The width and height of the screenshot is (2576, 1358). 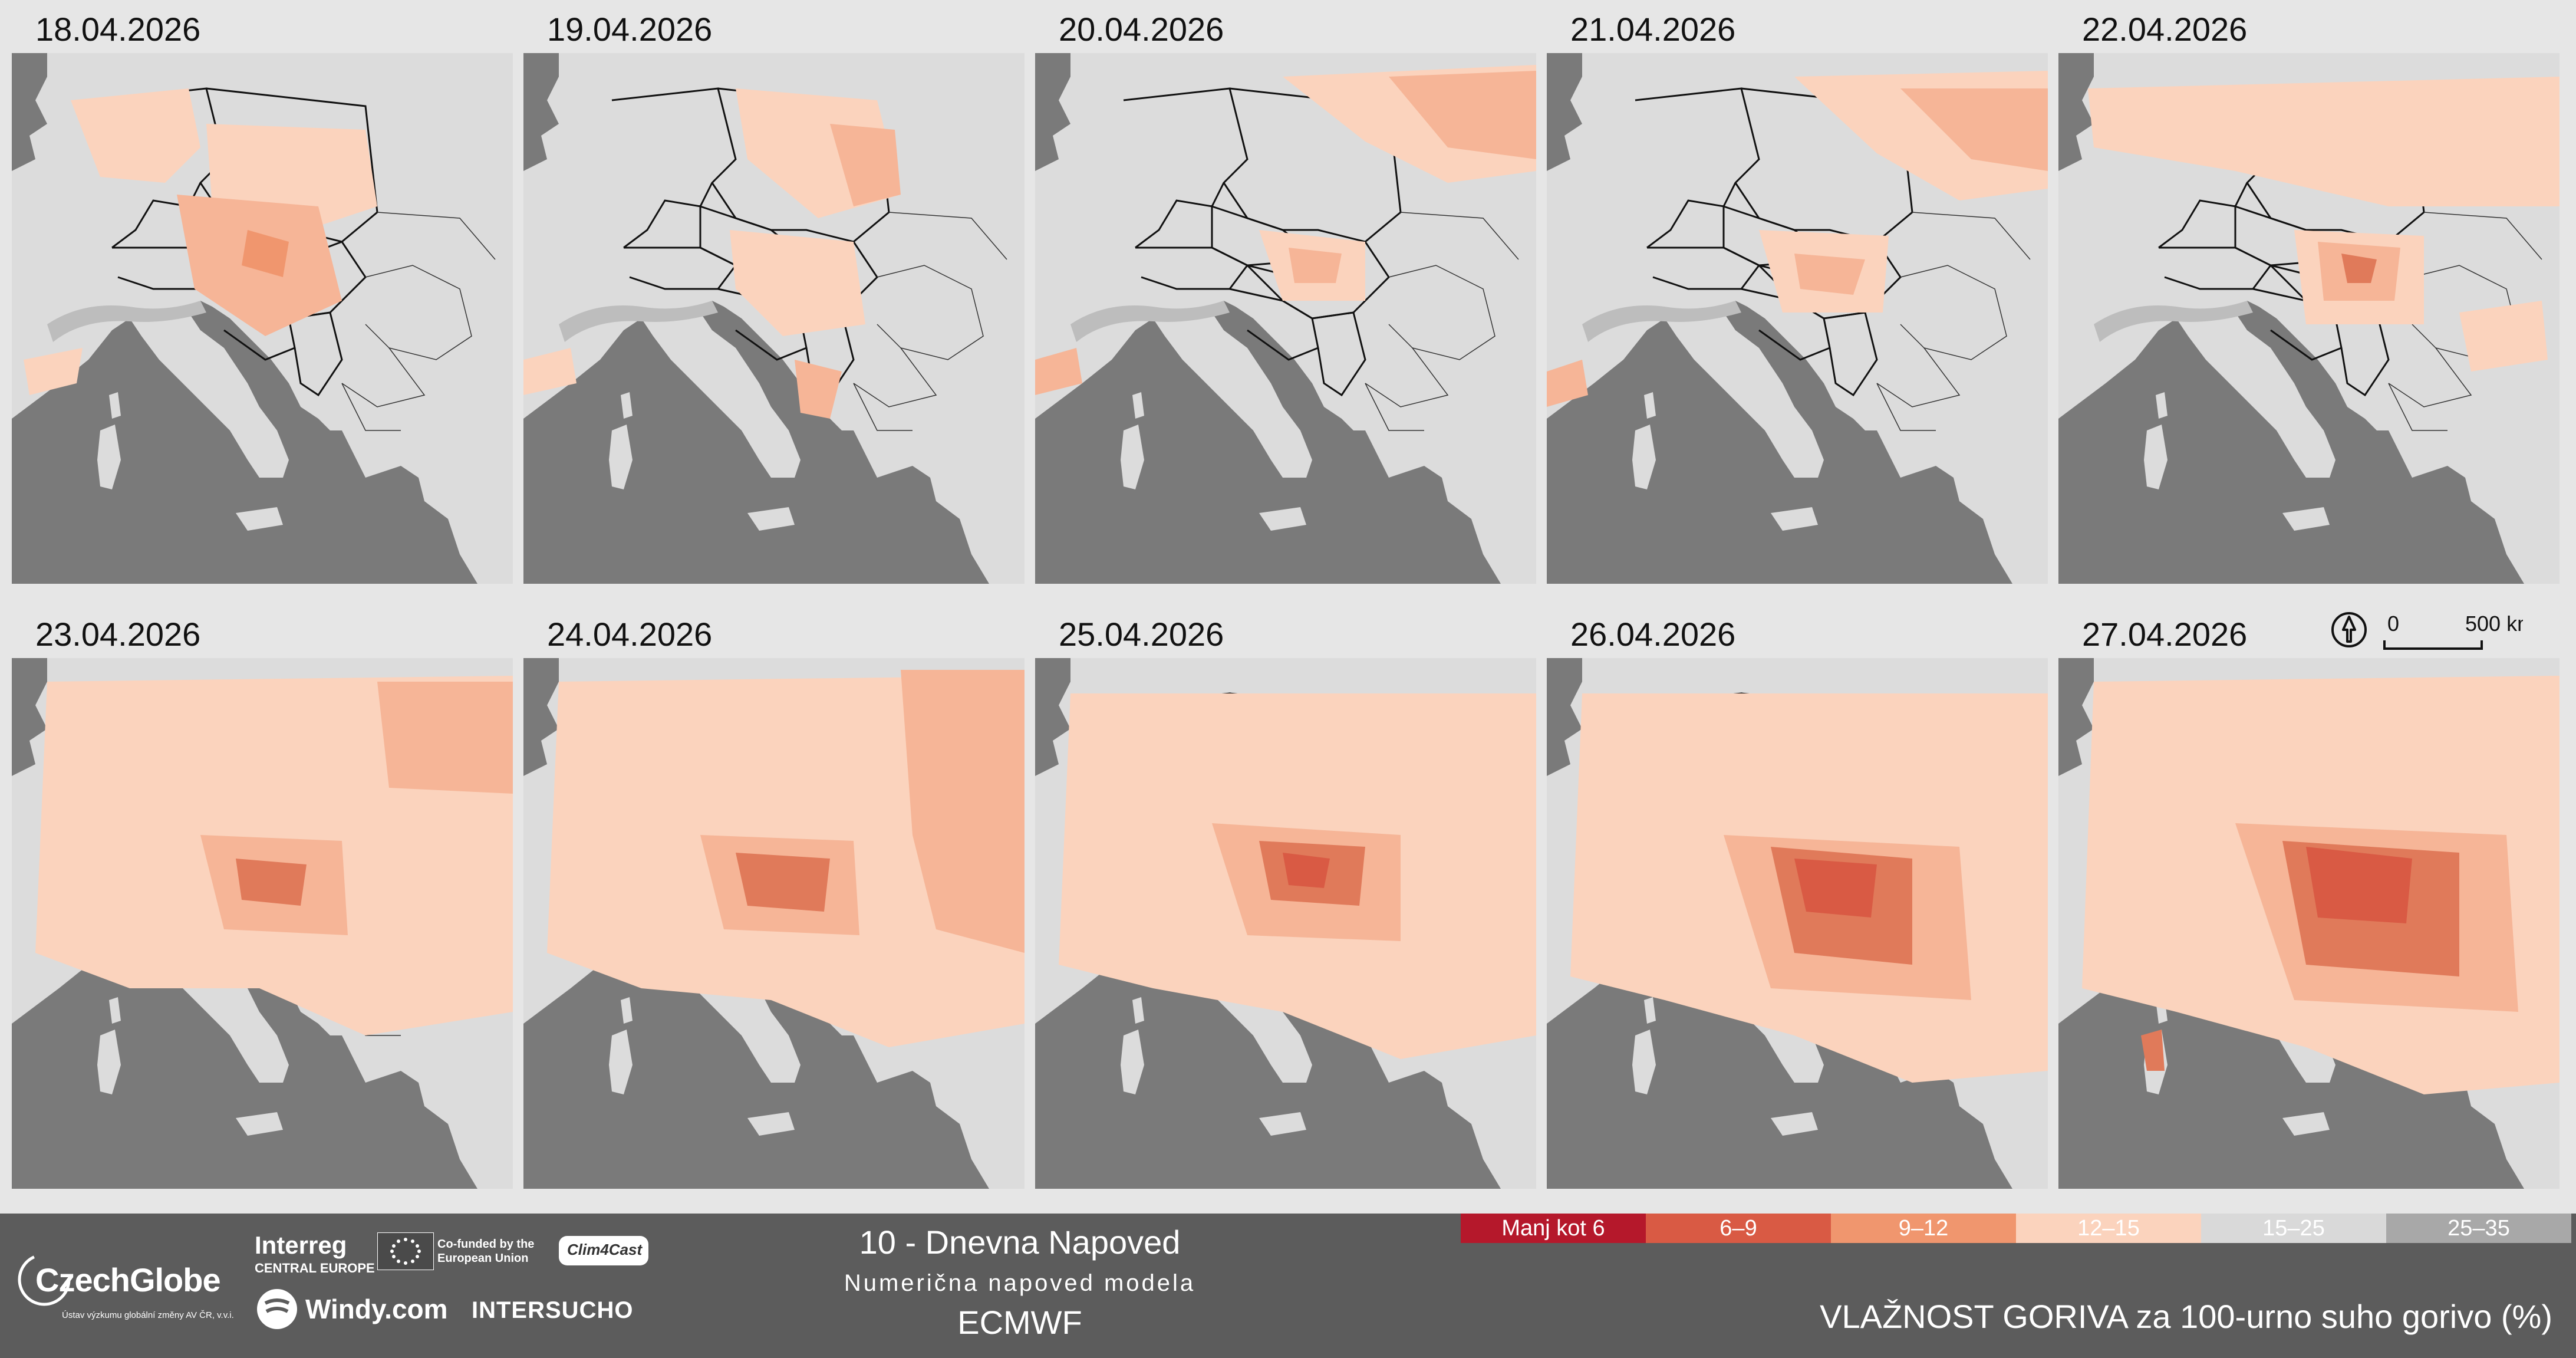 I want to click on panel-date: 26.04.2026, so click(x=1653, y=634).